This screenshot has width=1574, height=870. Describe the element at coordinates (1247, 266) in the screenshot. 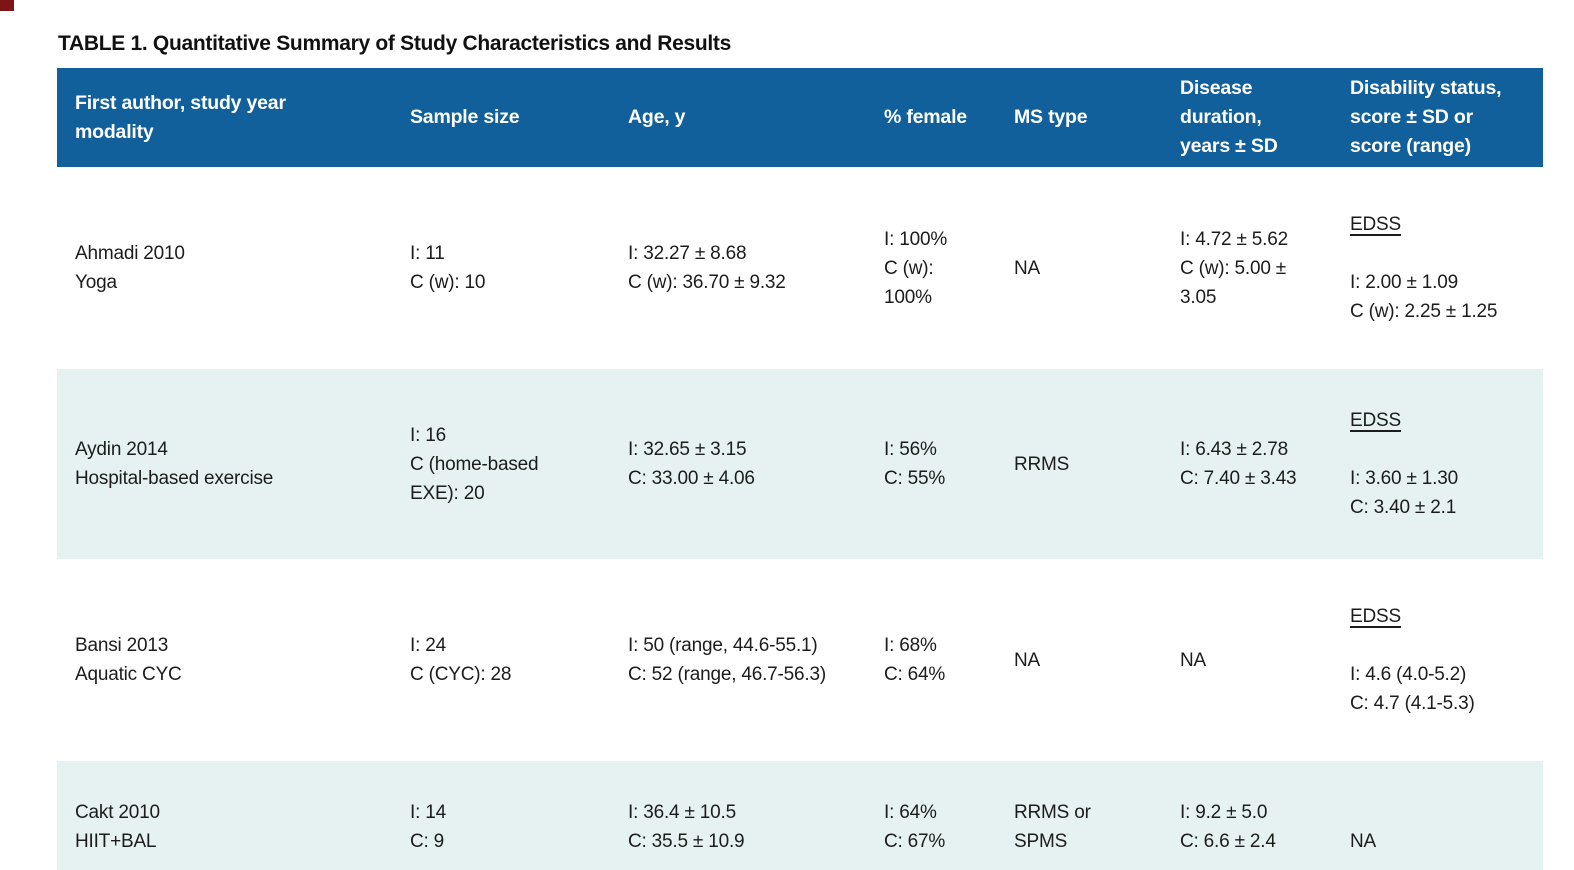

I see `cell-disease-duration: I: 4.72 ± 5.62 C (w): 5.00 ± 3.05` at that location.